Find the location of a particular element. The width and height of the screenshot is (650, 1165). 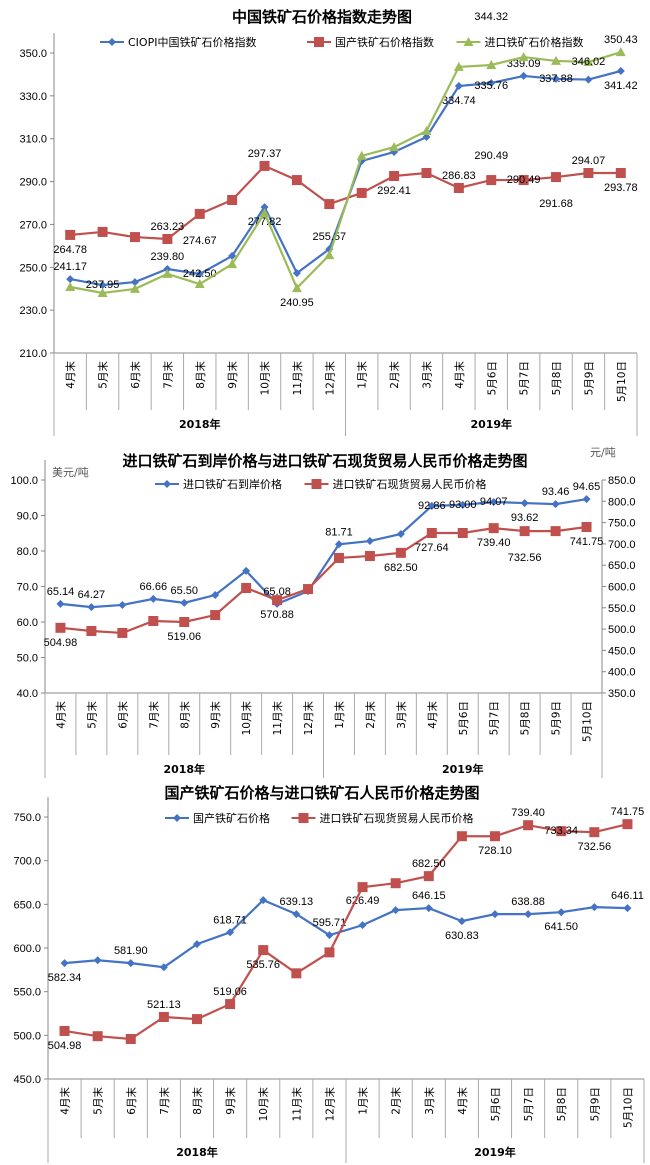

category-label: 7月末 is located at coordinates (153, 715).